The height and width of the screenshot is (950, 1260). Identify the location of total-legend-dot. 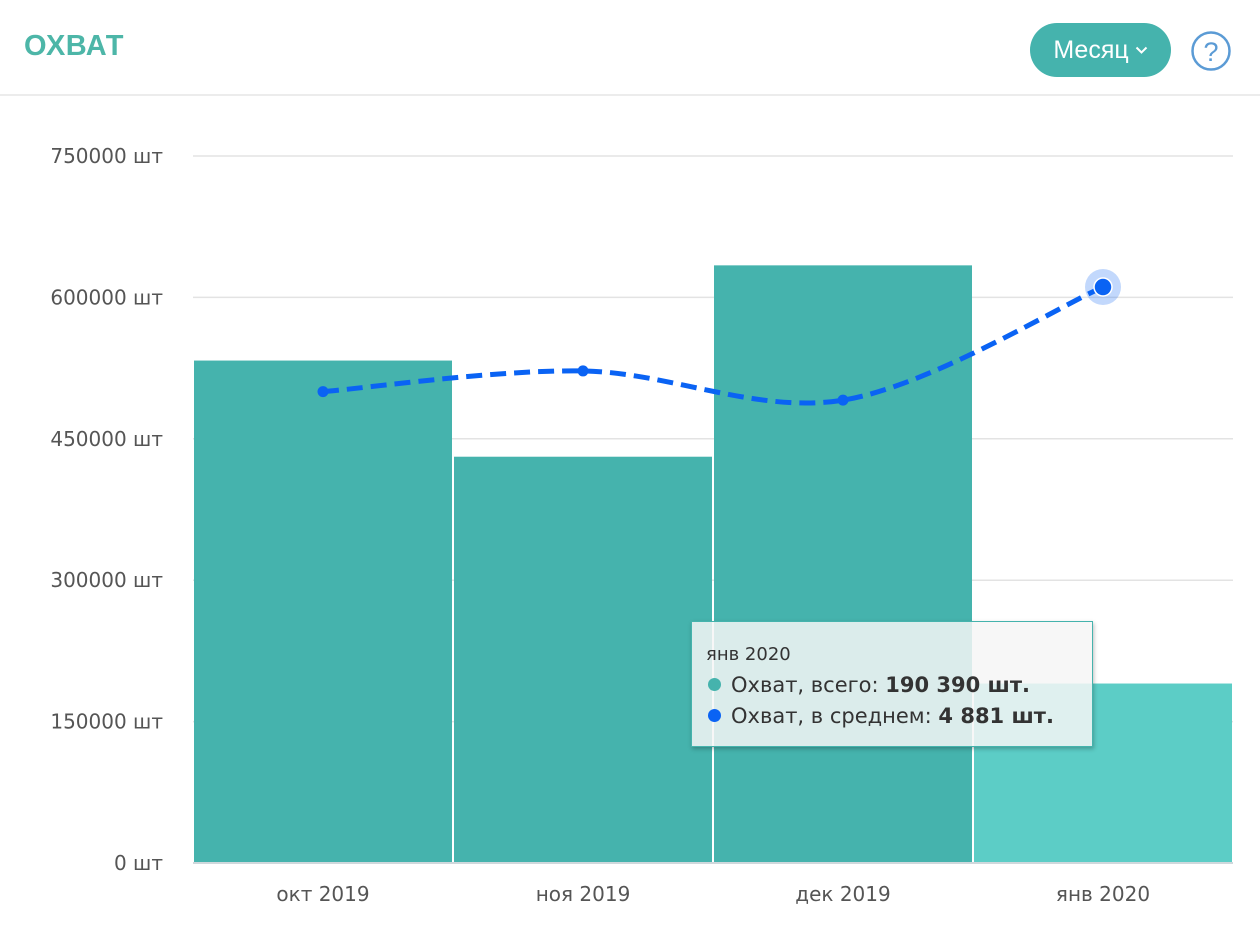
(714, 684).